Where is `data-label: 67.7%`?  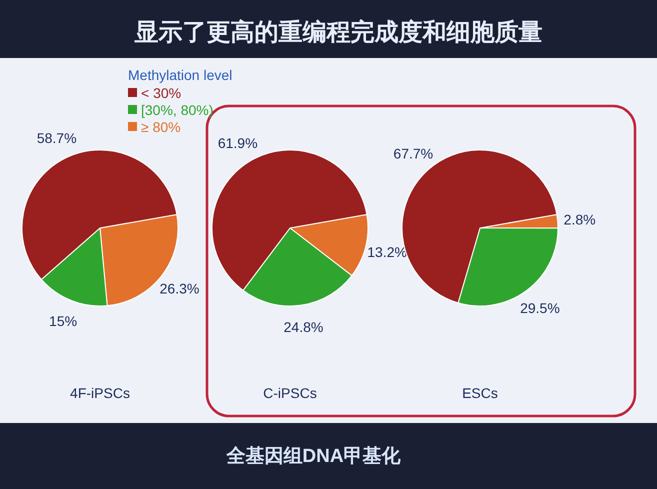
data-label: 67.7% is located at coordinates (413, 154).